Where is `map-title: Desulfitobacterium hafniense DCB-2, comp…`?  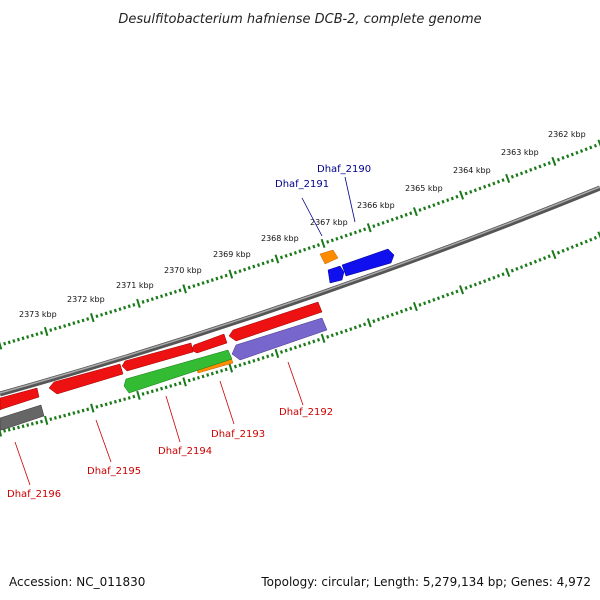 map-title: Desulfitobacterium hafniense DCB-2, comp… is located at coordinates (299, 19).